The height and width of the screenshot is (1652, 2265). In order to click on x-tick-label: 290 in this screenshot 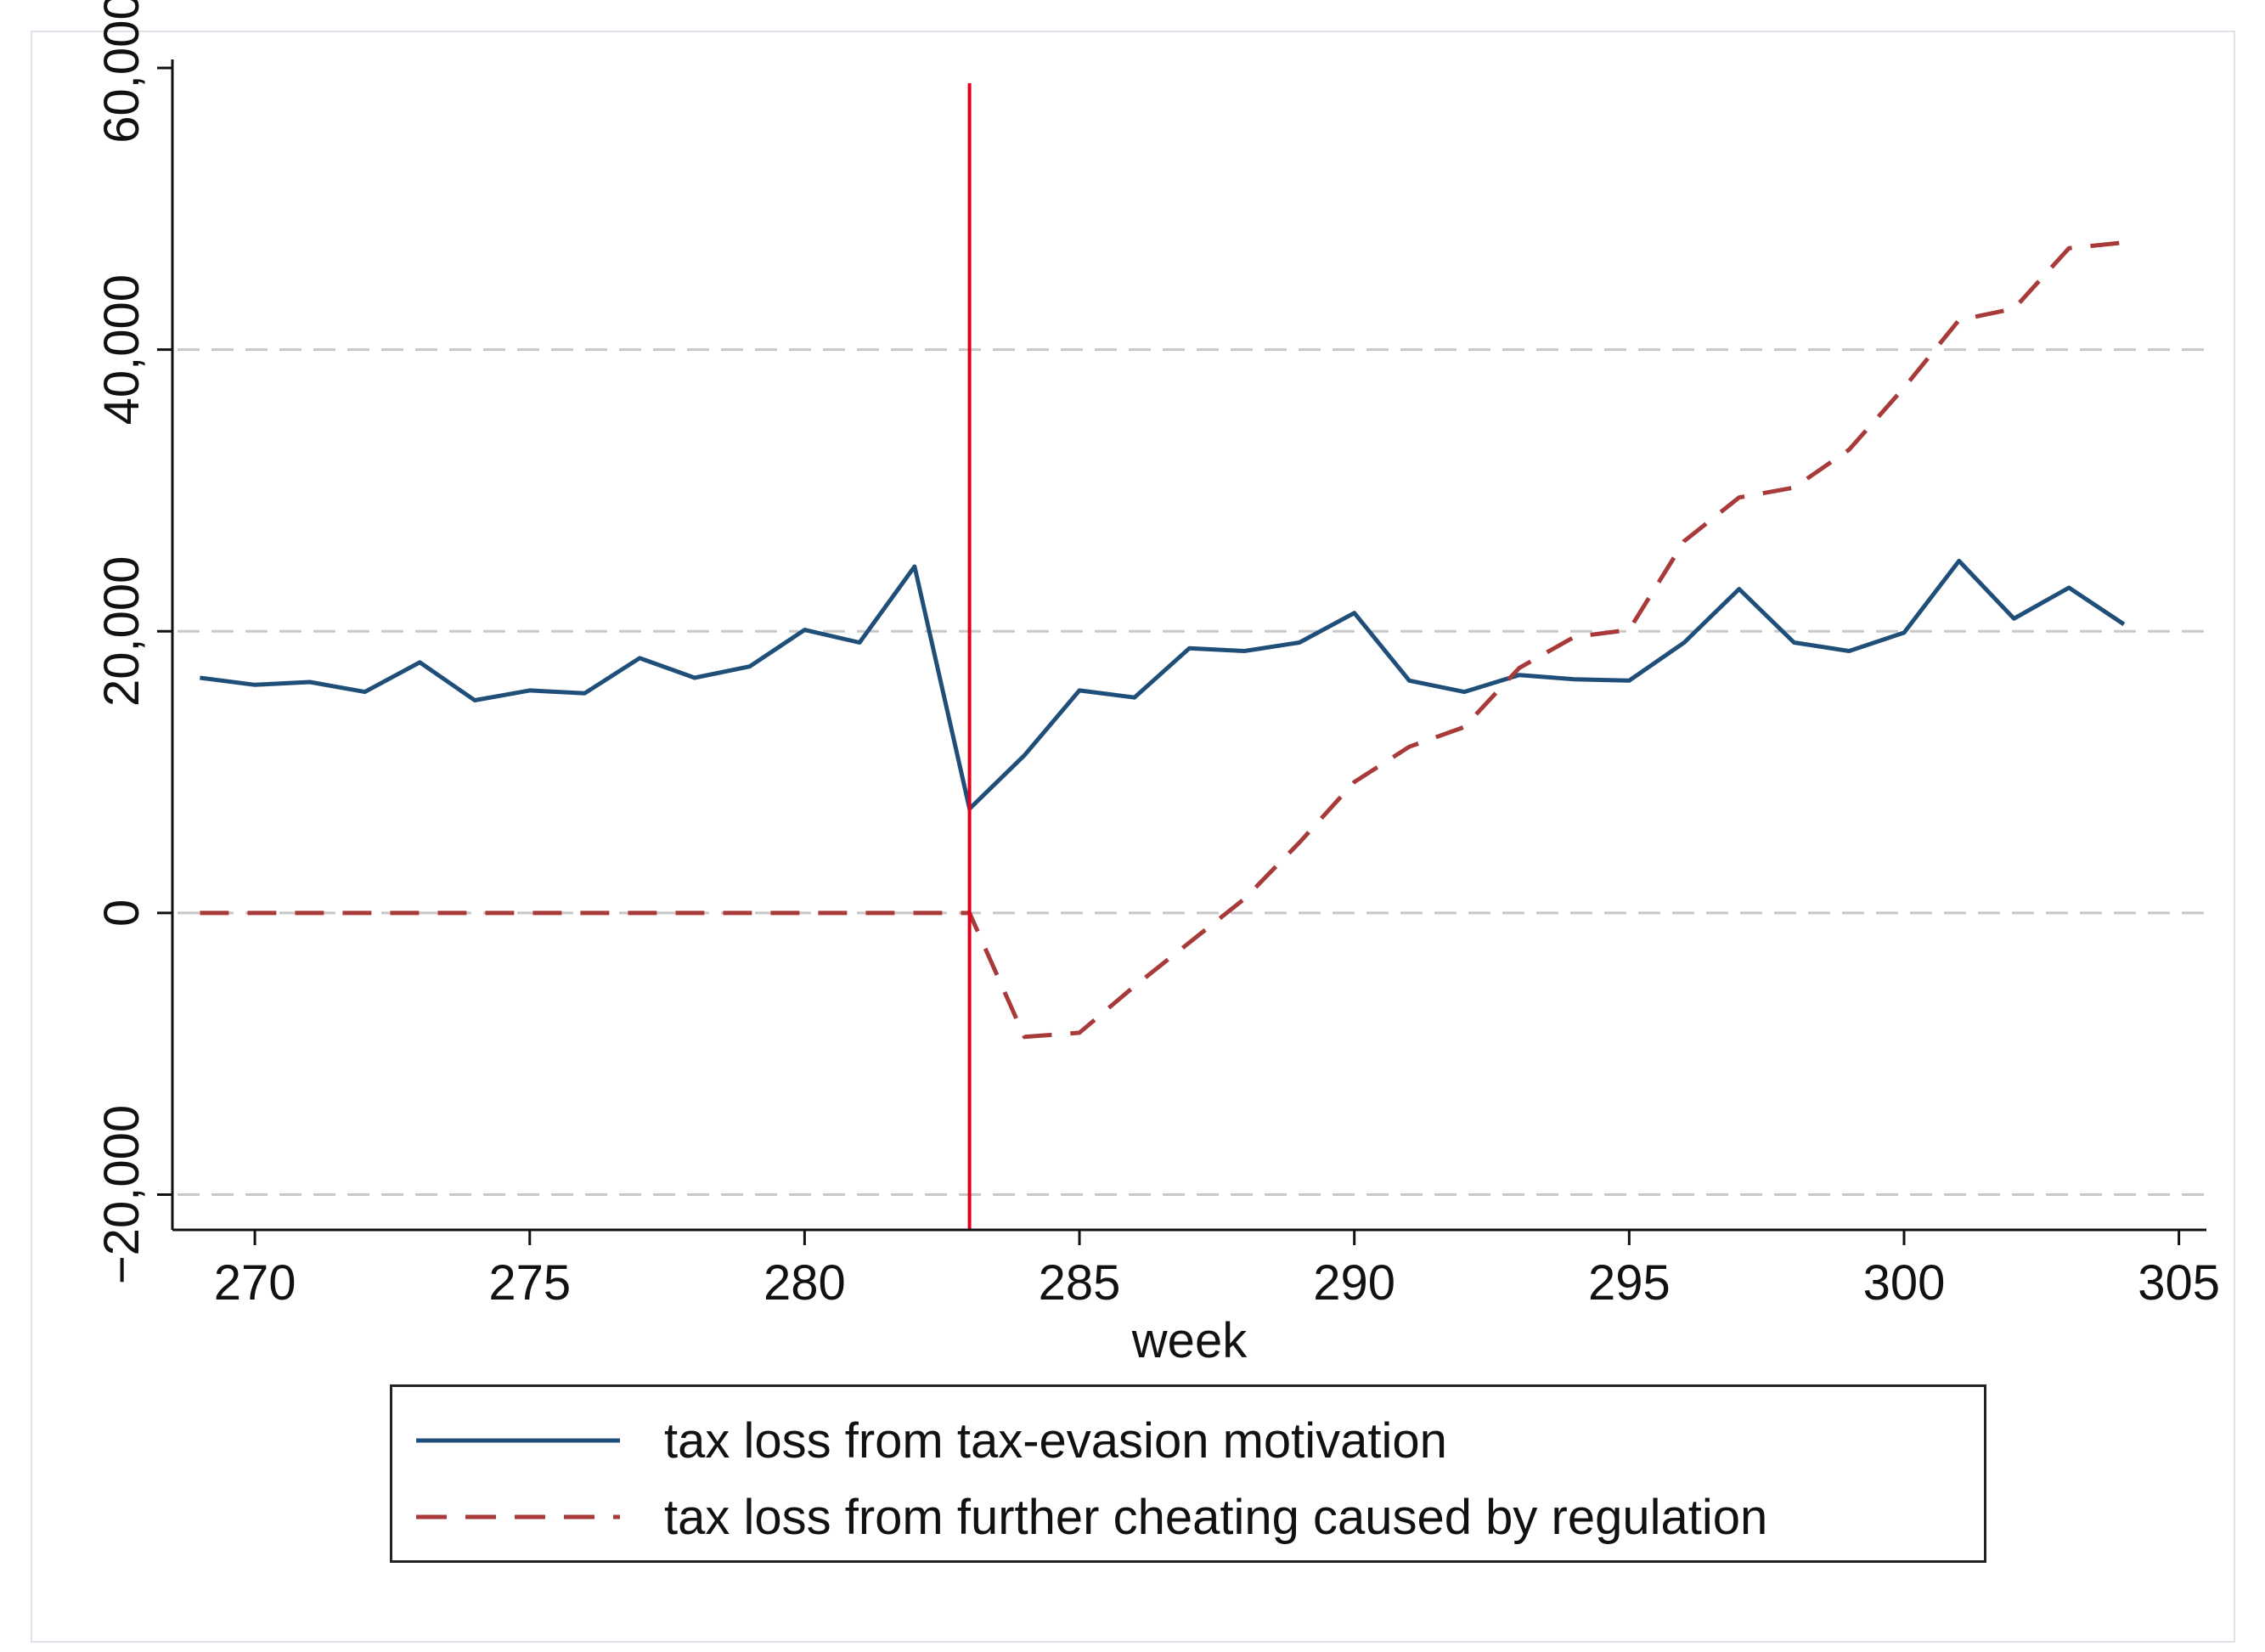, I will do `click(1354, 1283)`.